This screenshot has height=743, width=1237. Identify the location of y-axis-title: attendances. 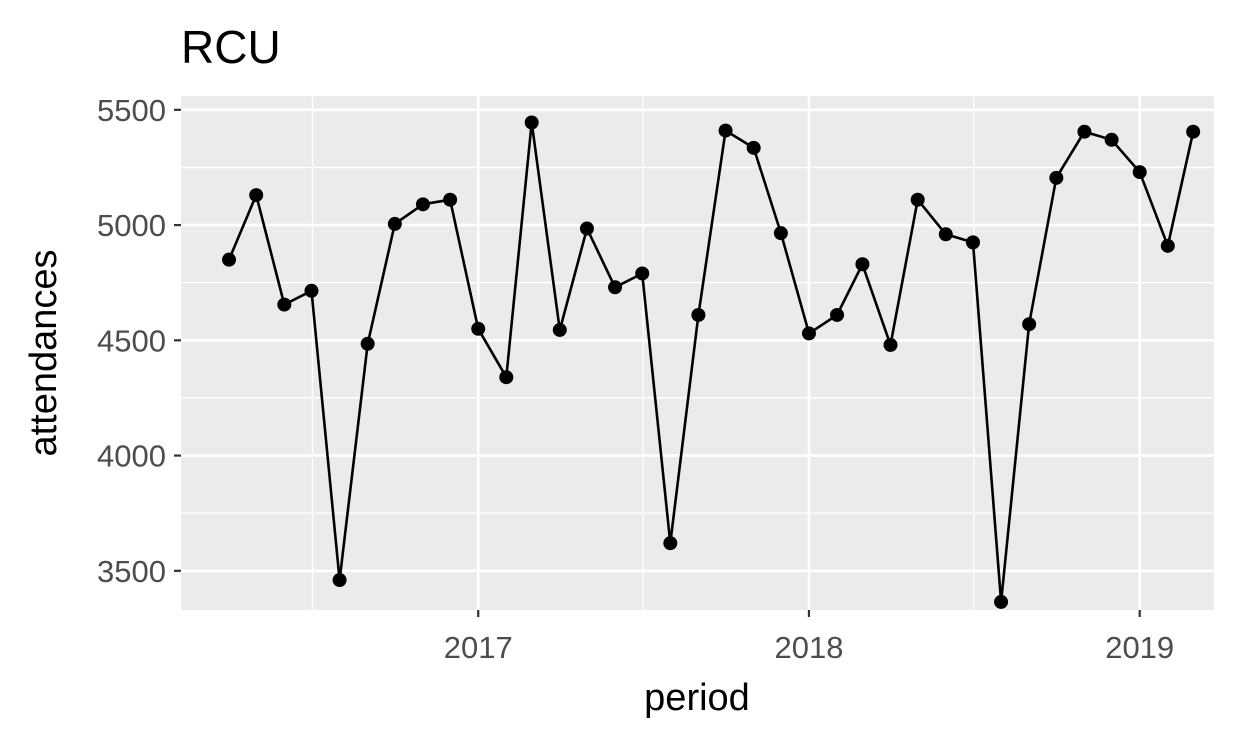
(44, 352).